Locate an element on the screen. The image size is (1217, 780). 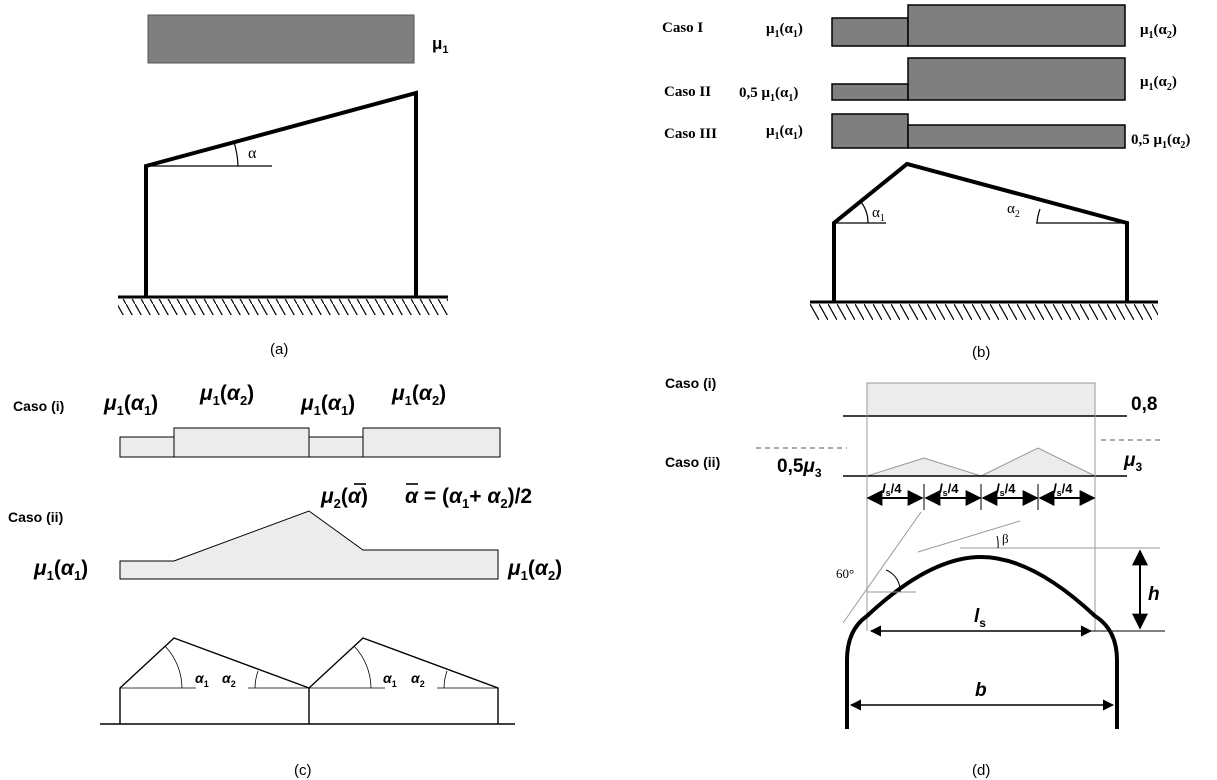
alpha-label: α is located at coordinates (252, 153).